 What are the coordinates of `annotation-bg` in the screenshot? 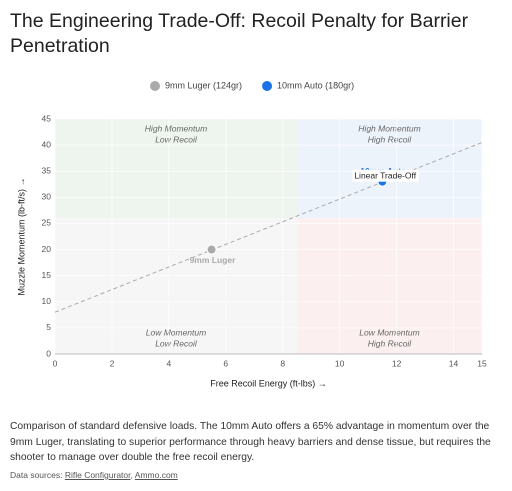 It's located at (385, 175).